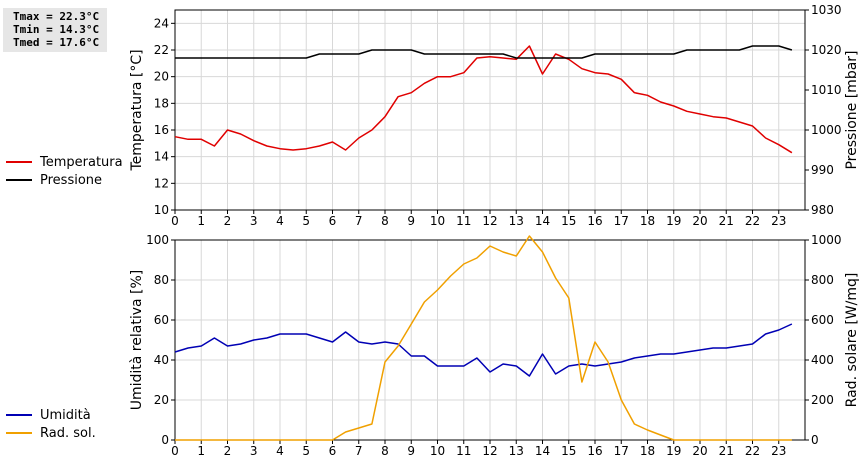 Image resolution: width=860 pixels, height=460 pixels. Describe the element at coordinates (463, 451) in the screenshot. I see `x-tick-label: 11` at that location.